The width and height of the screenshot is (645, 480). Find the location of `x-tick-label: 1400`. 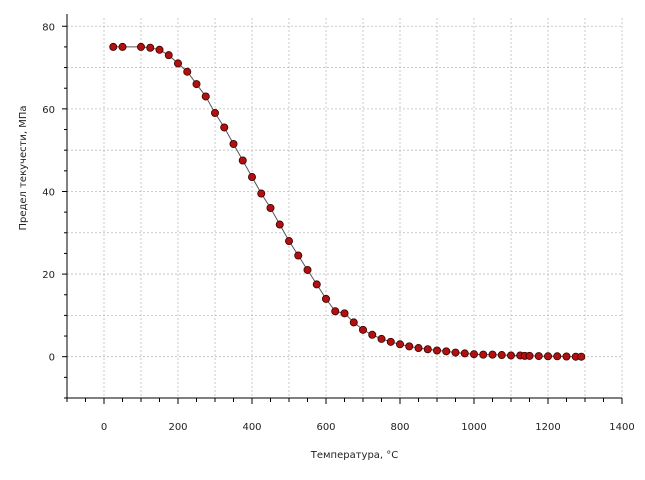

x-tick-label: 1400 is located at coordinates (621, 427).